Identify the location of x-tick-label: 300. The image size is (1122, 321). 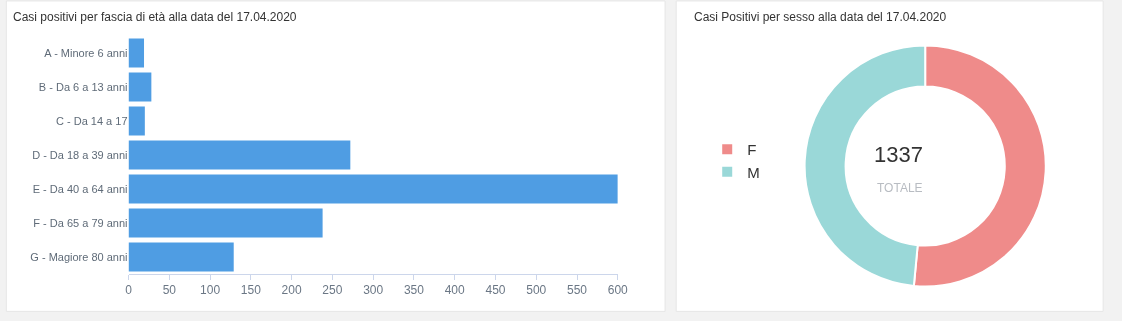
(373, 290).